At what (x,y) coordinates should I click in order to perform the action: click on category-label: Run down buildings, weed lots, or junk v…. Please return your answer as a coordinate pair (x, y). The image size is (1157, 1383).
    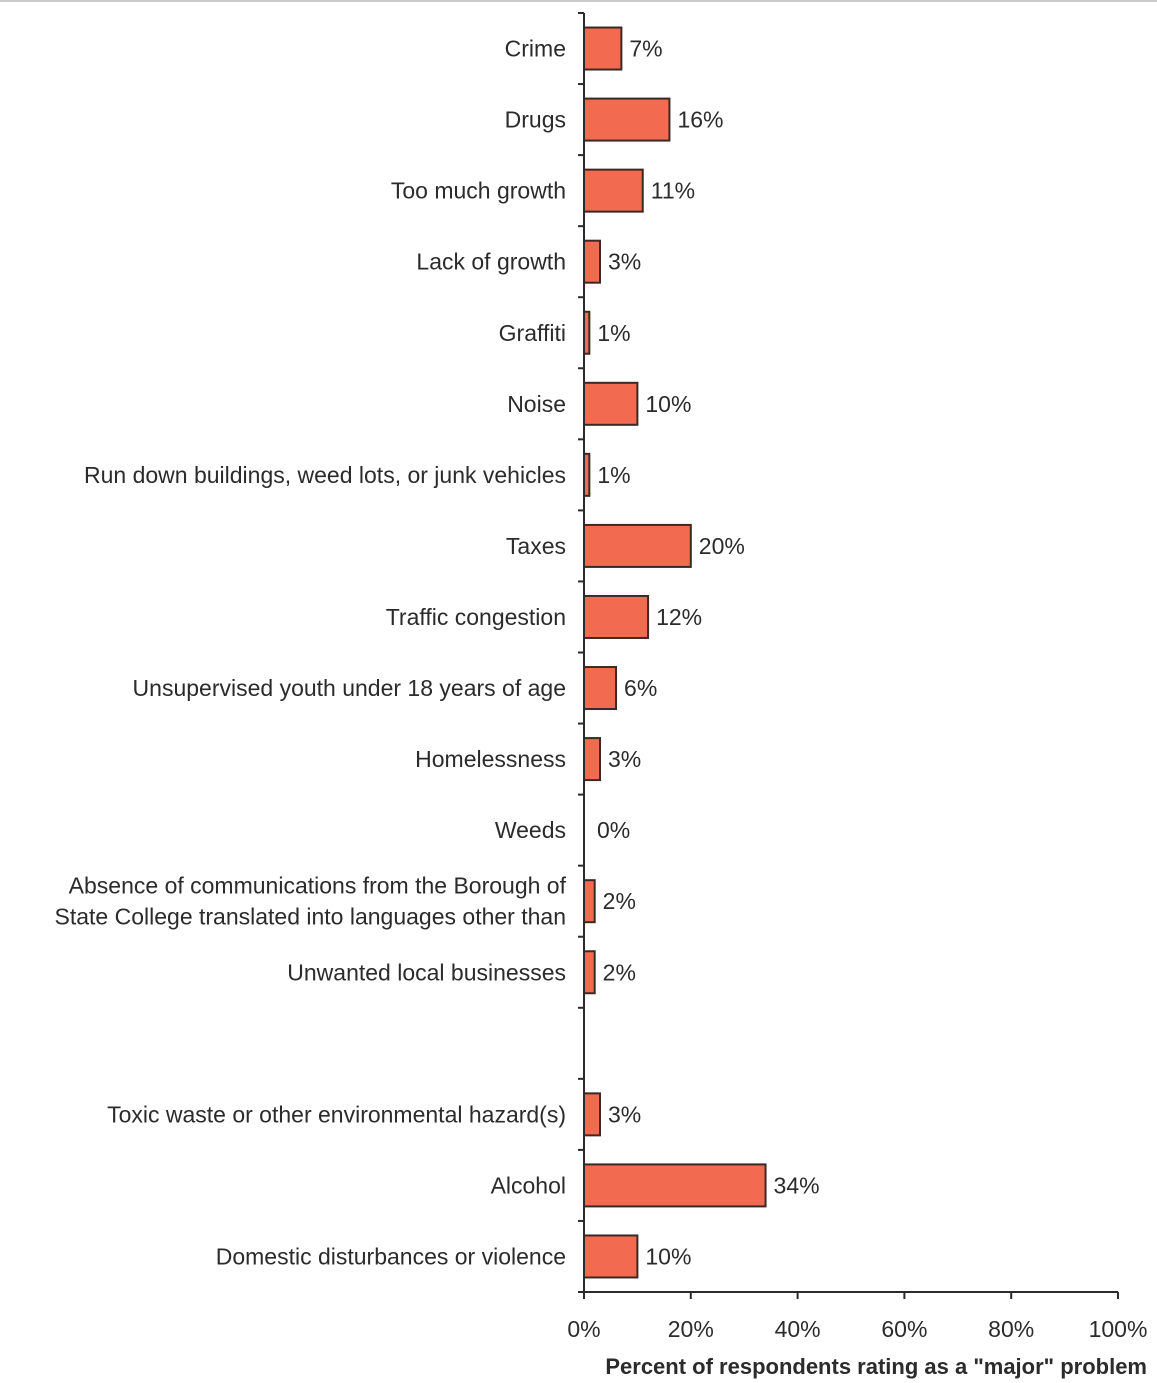
    Looking at the image, I should click on (325, 475).